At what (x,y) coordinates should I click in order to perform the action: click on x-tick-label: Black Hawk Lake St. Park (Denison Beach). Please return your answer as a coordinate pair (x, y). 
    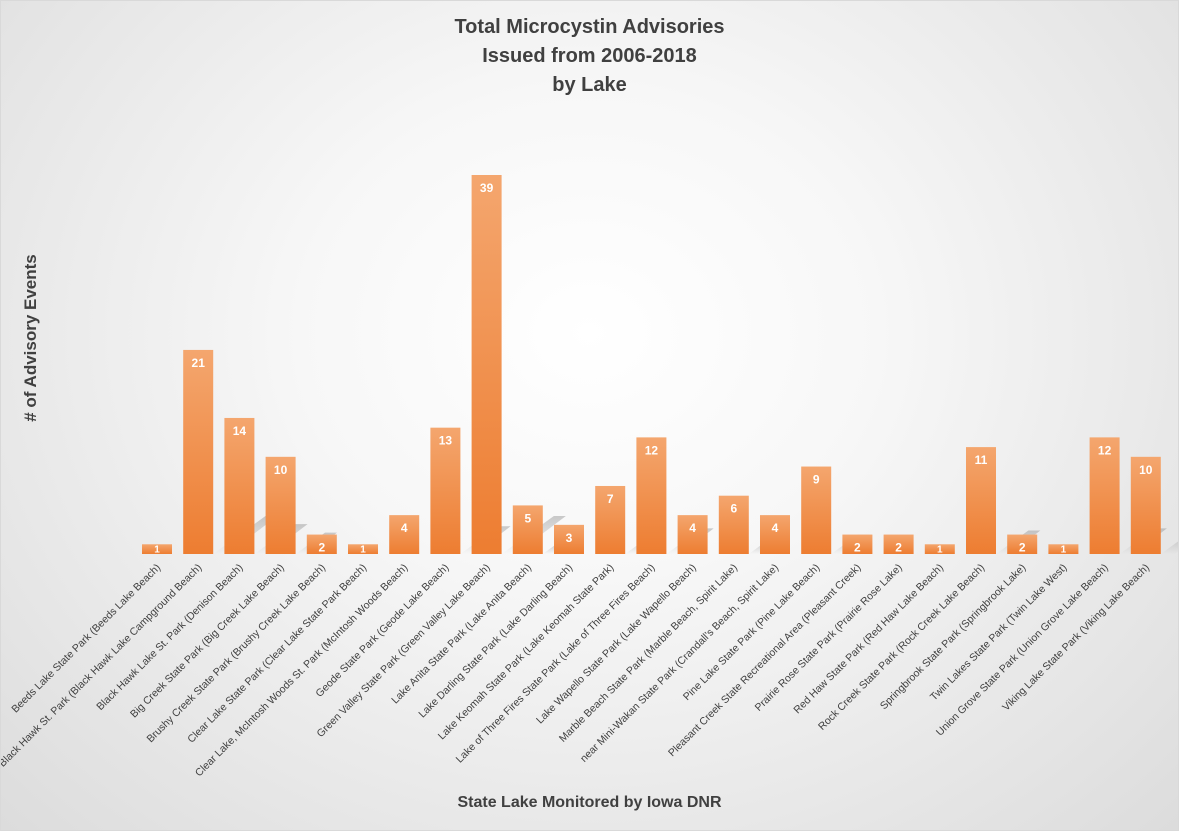
    Looking at the image, I should click on (169, 637).